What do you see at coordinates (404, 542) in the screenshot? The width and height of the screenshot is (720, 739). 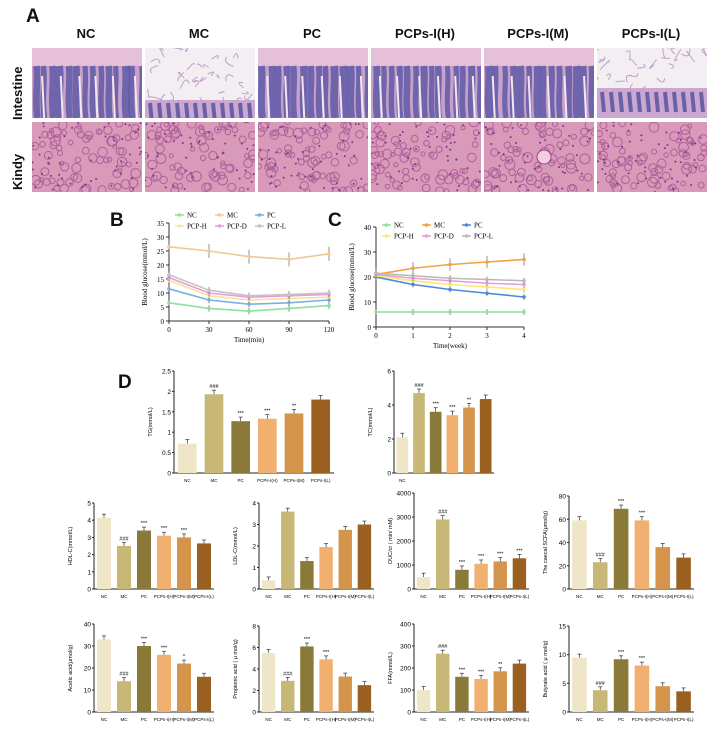 I see `y-tick-label: 2000` at bounding box center [404, 542].